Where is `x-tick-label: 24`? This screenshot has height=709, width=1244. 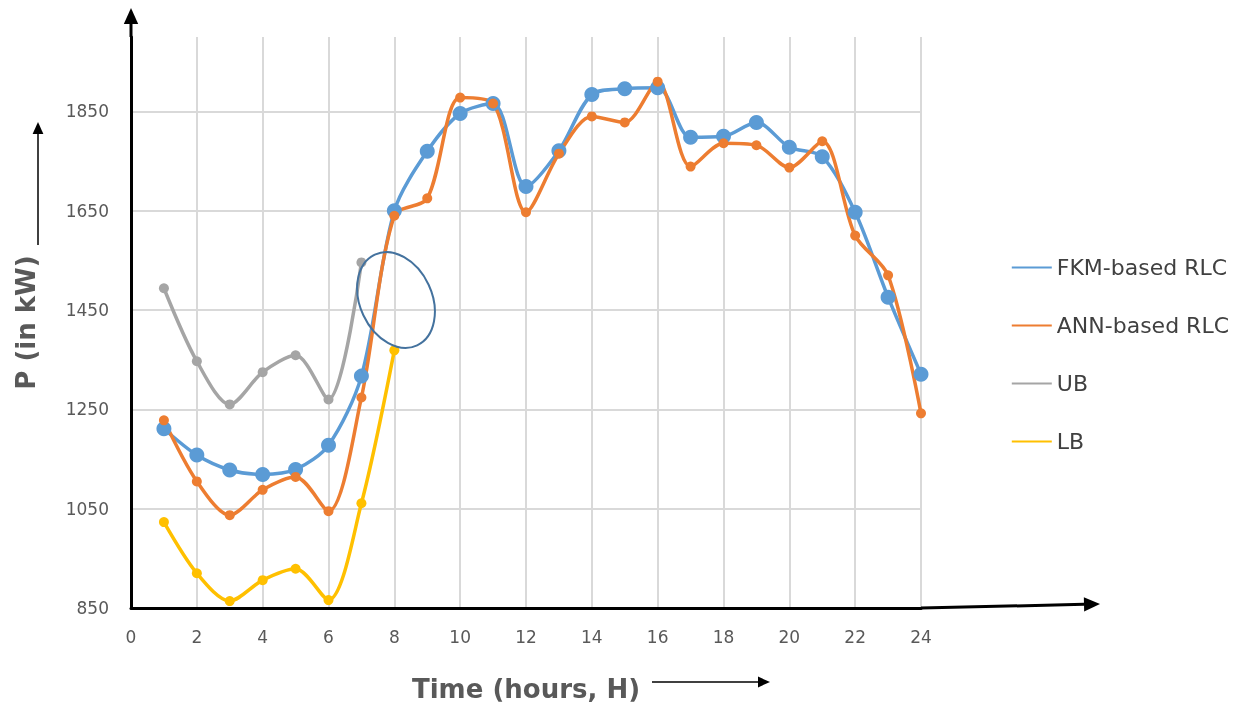 x-tick-label: 24 is located at coordinates (921, 636).